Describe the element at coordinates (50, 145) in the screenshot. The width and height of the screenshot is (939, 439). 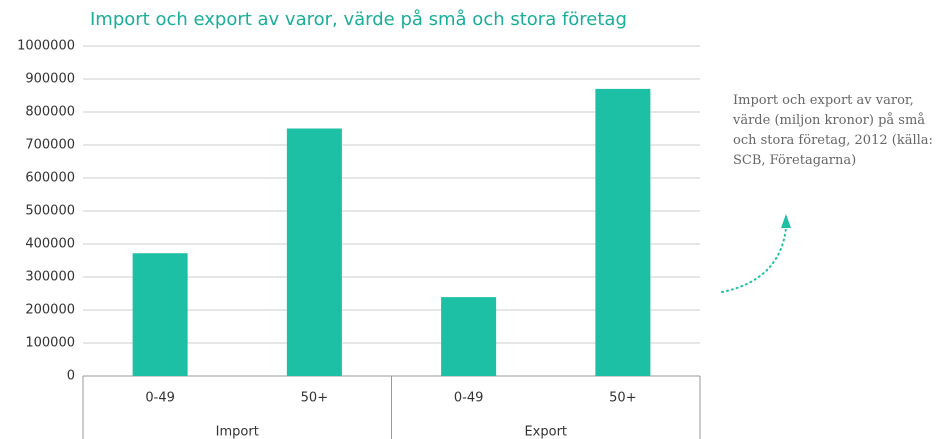
I see `y-tick-label: 700000` at that location.